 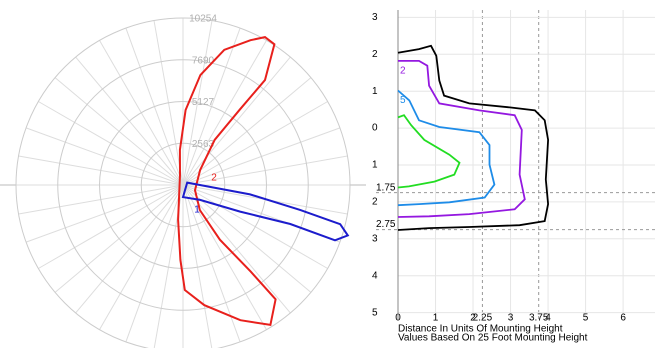 I want to click on isoline-label: 2, so click(x=403, y=71).